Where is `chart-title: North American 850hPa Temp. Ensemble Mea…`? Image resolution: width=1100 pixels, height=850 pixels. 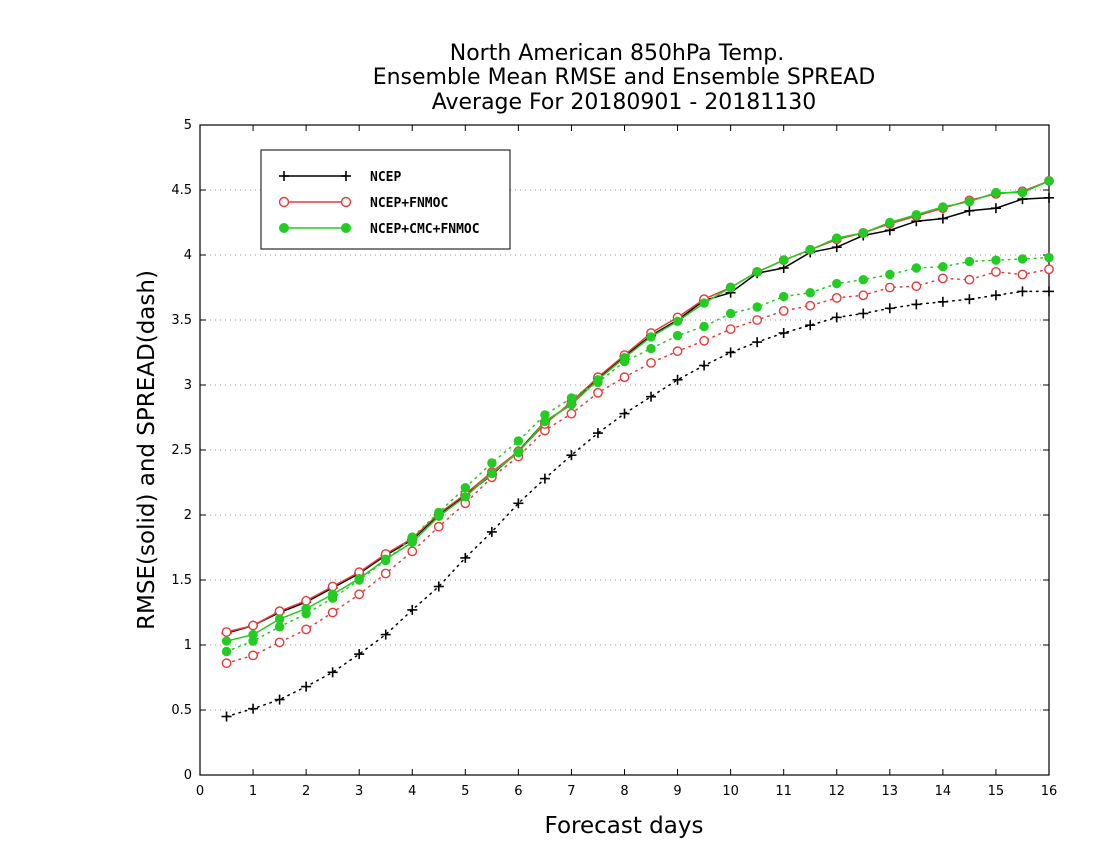
chart-title: North American 850hPa Temp. Ensemble Mea… is located at coordinates (624, 78).